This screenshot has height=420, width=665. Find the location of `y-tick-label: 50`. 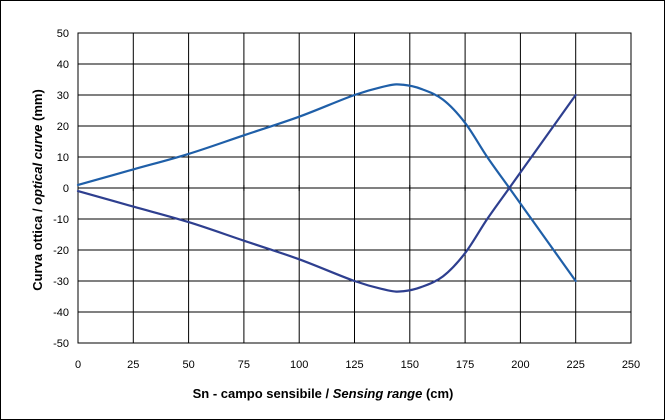

y-tick-label: 50 is located at coordinates (63, 34).